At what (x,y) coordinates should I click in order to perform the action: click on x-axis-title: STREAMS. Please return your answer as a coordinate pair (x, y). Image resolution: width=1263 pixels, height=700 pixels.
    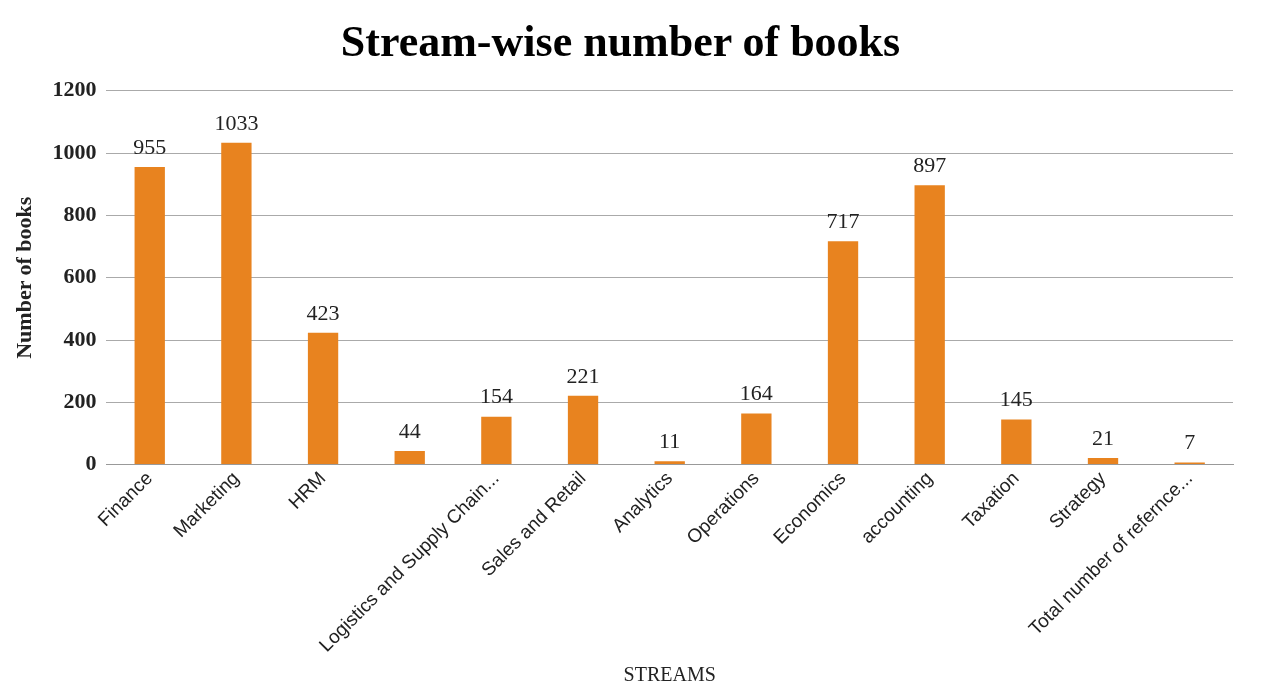
    Looking at the image, I should click on (669, 674).